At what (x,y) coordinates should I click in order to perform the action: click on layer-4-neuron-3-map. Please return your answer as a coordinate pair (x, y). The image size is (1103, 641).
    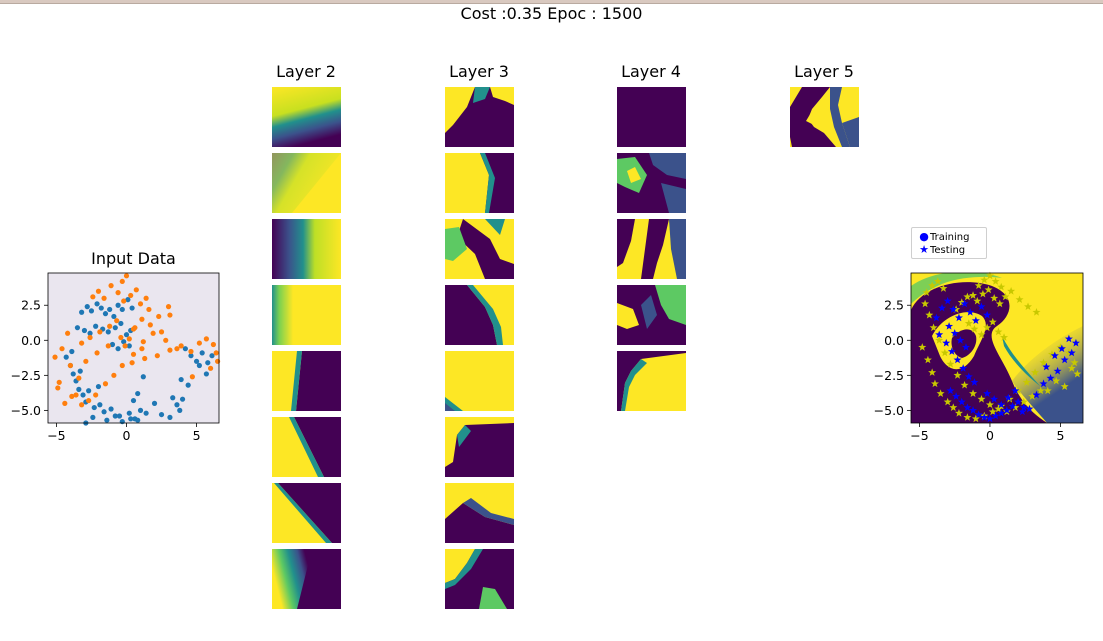
    Looking at the image, I should click on (651, 249).